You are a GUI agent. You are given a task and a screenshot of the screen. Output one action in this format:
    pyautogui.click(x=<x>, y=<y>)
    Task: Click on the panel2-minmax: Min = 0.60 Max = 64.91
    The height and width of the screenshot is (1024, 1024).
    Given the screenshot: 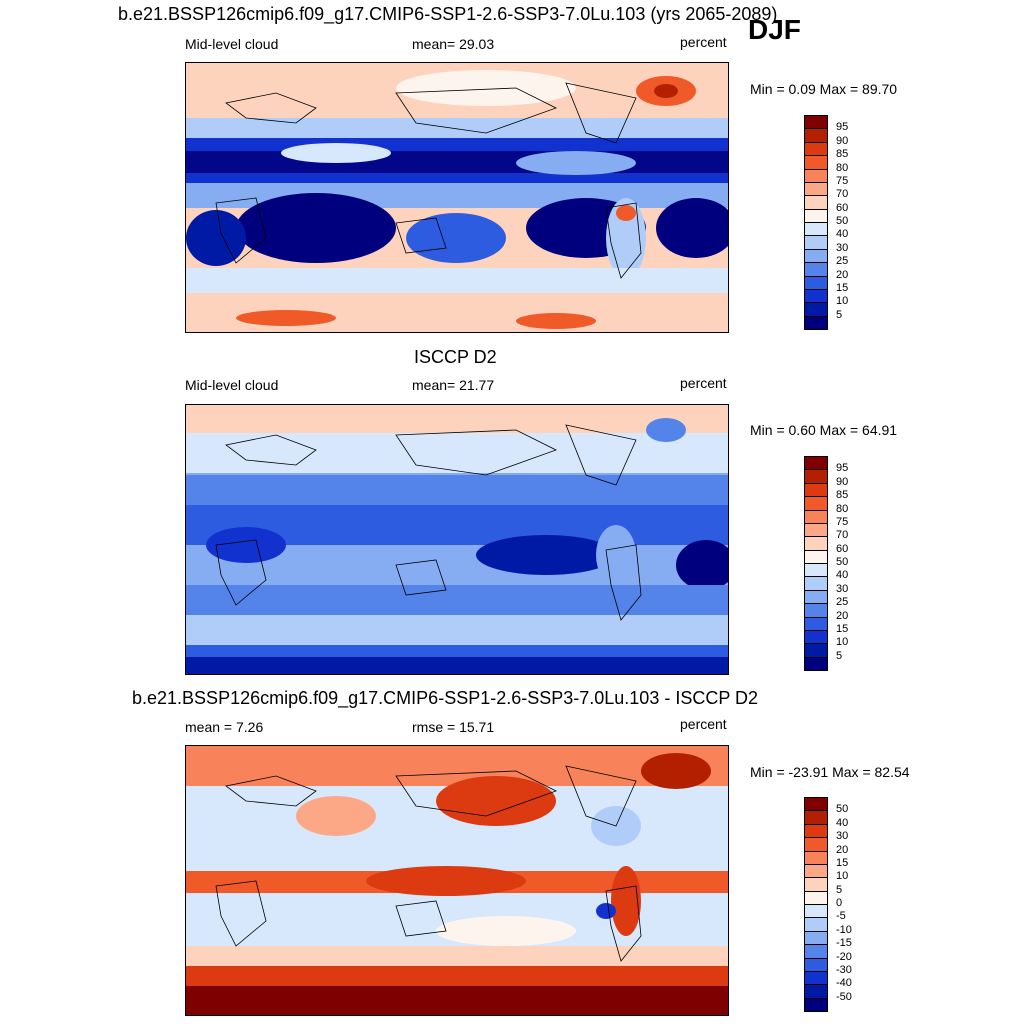 What is the action you would take?
    pyautogui.click(x=824, y=430)
    